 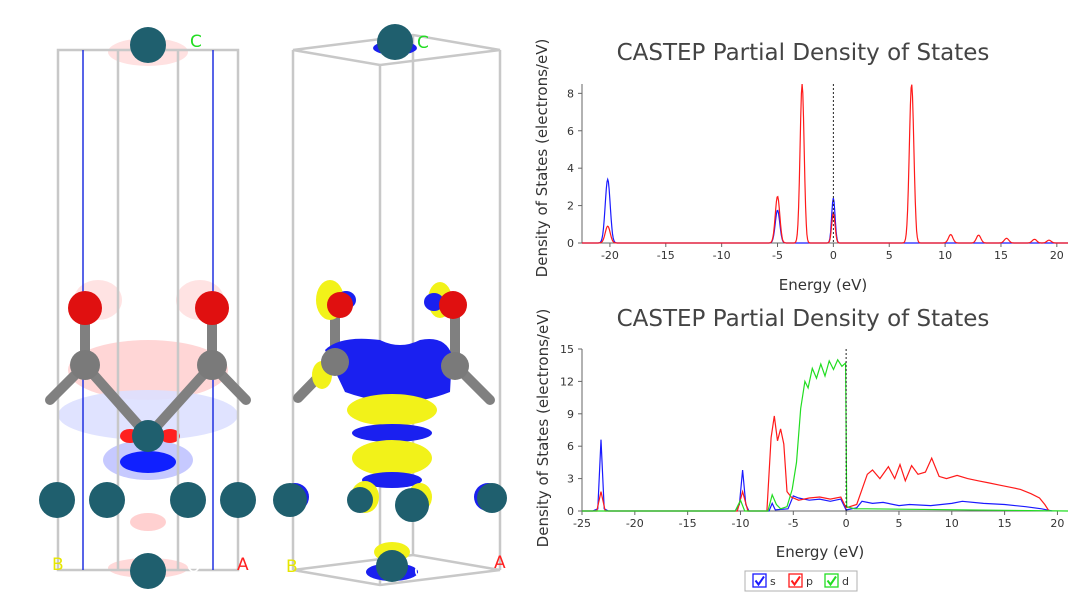 What do you see at coordinates (582, 523) in the screenshot?
I see `x-tick-label: -25` at bounding box center [582, 523].